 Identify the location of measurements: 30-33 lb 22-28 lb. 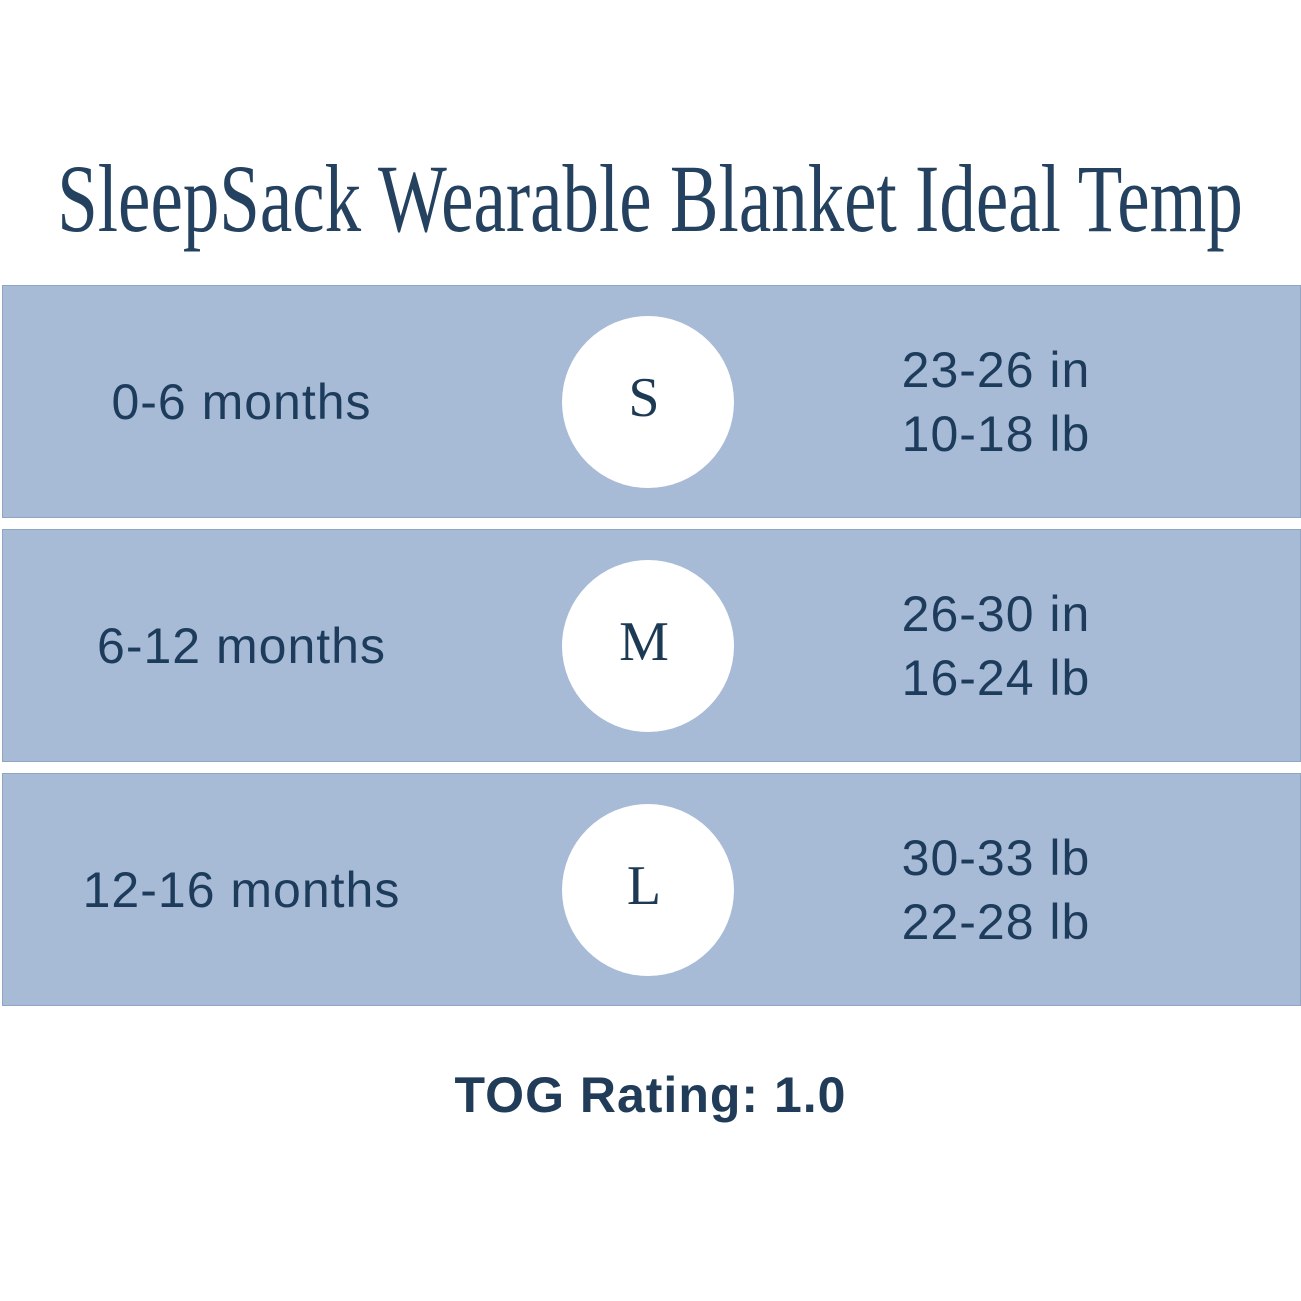
(996, 890).